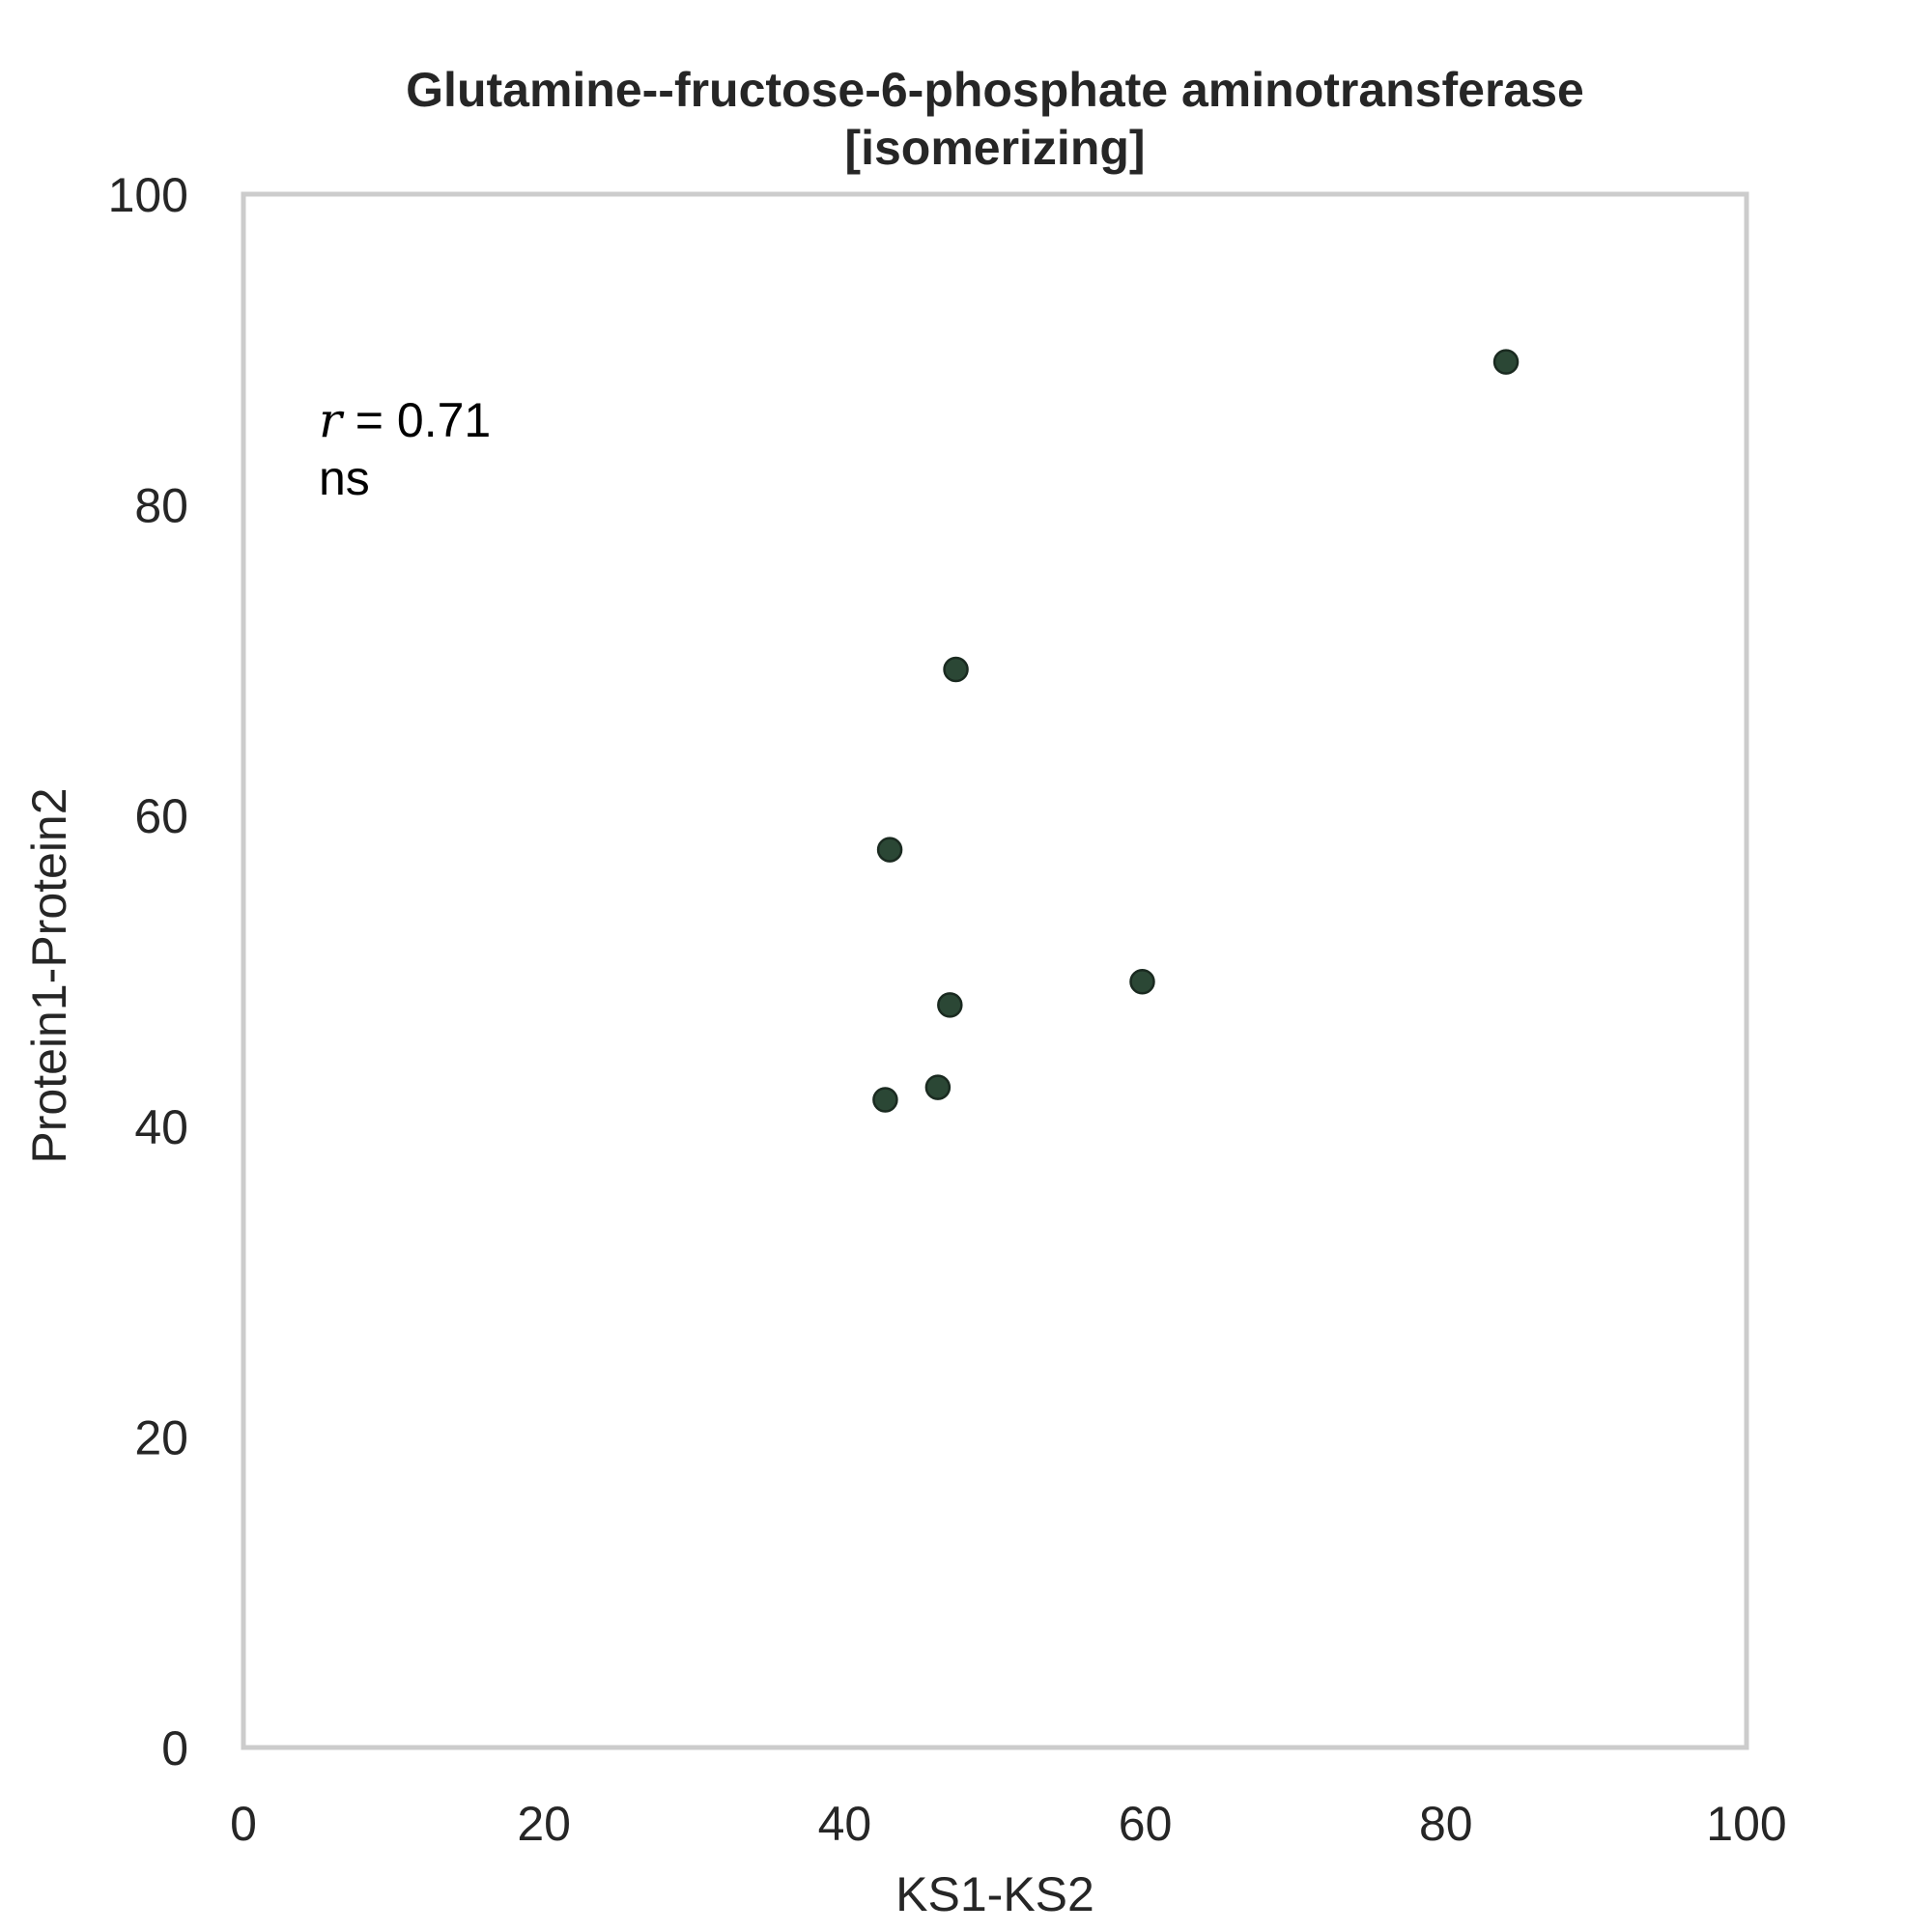 The width and height of the screenshot is (1932, 1932). What do you see at coordinates (161, 1437) in the screenshot?
I see `y-tick-label: 20` at bounding box center [161, 1437].